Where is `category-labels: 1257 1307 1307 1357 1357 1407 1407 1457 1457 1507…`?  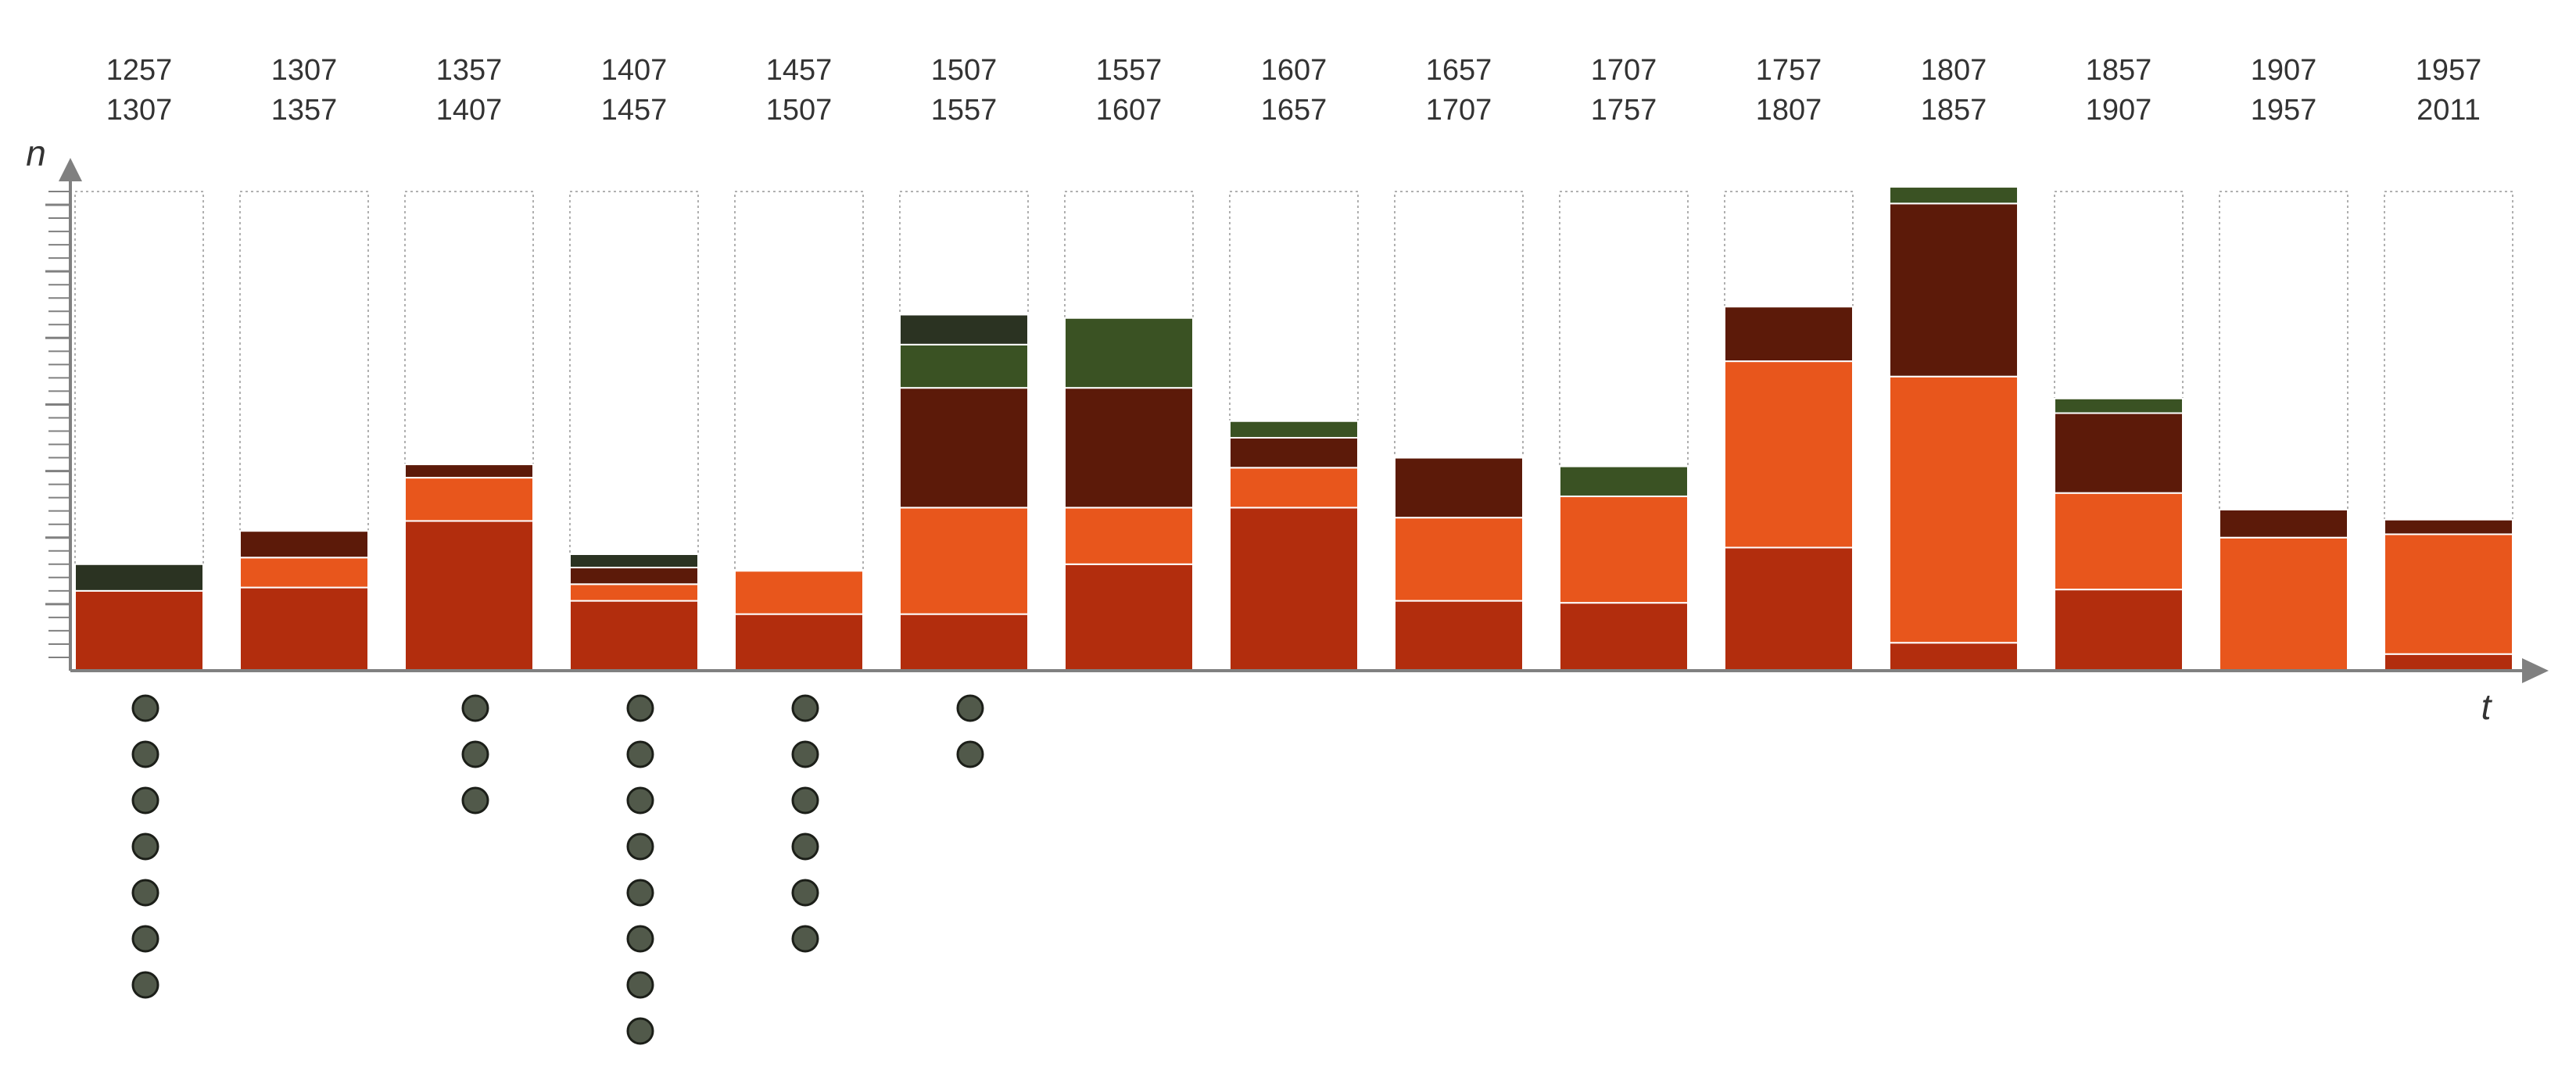 category-labels: 1257 1307 1307 1357 1357 1407 1407 1457 1457 1507… is located at coordinates (1294, 90).